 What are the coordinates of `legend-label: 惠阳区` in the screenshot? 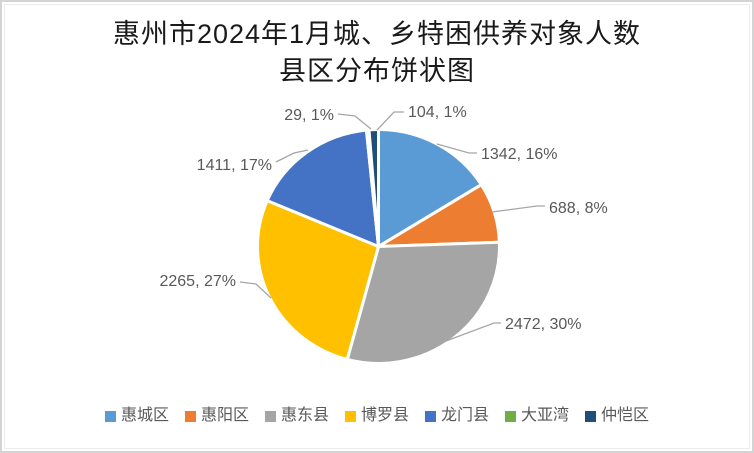 It's located at (224, 415).